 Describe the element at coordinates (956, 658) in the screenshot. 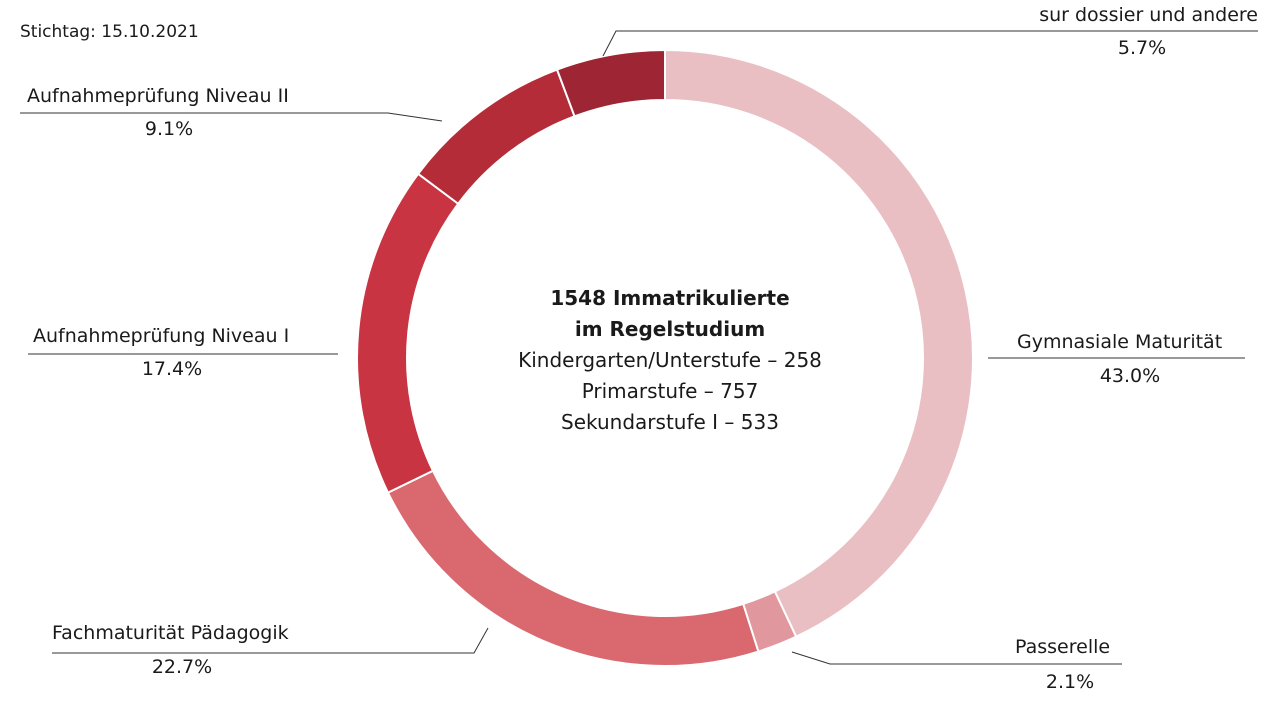

I see `leader-passerelle` at that location.